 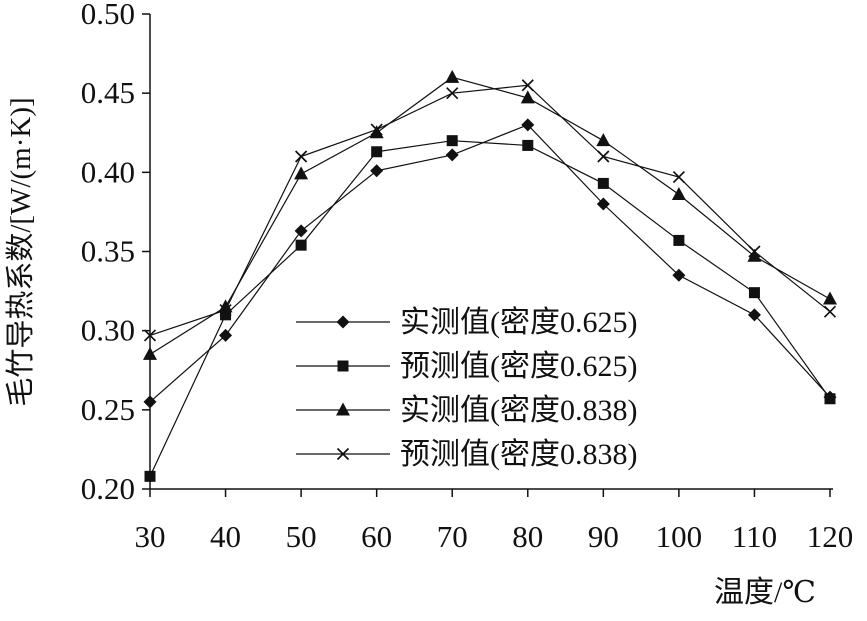 What do you see at coordinates (754, 536) in the screenshot?
I see `x-tick-label: 110` at bounding box center [754, 536].